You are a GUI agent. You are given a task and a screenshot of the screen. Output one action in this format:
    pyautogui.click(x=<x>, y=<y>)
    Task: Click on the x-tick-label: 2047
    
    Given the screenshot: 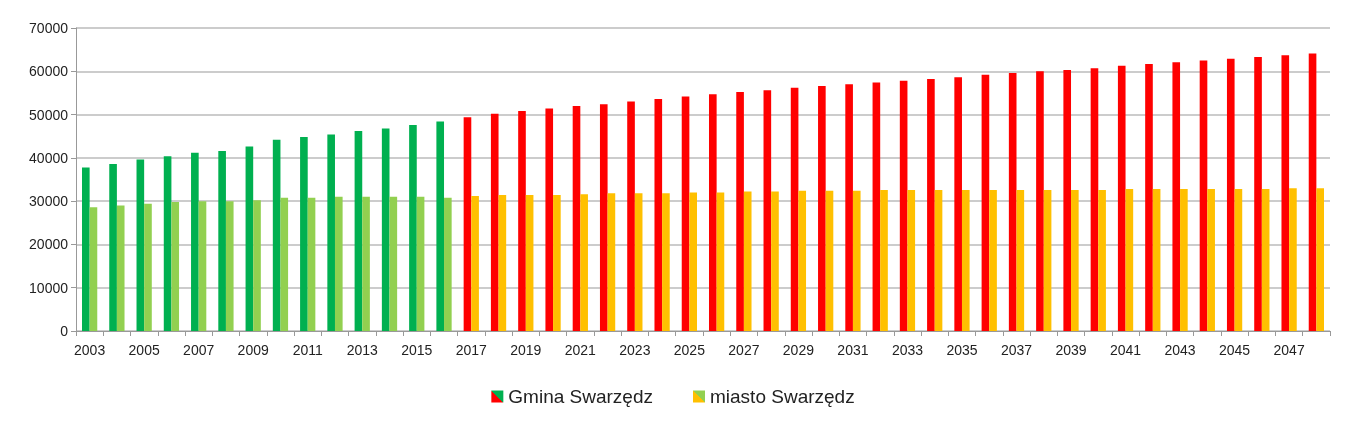 What is the action you would take?
    pyautogui.click(x=1289, y=350)
    